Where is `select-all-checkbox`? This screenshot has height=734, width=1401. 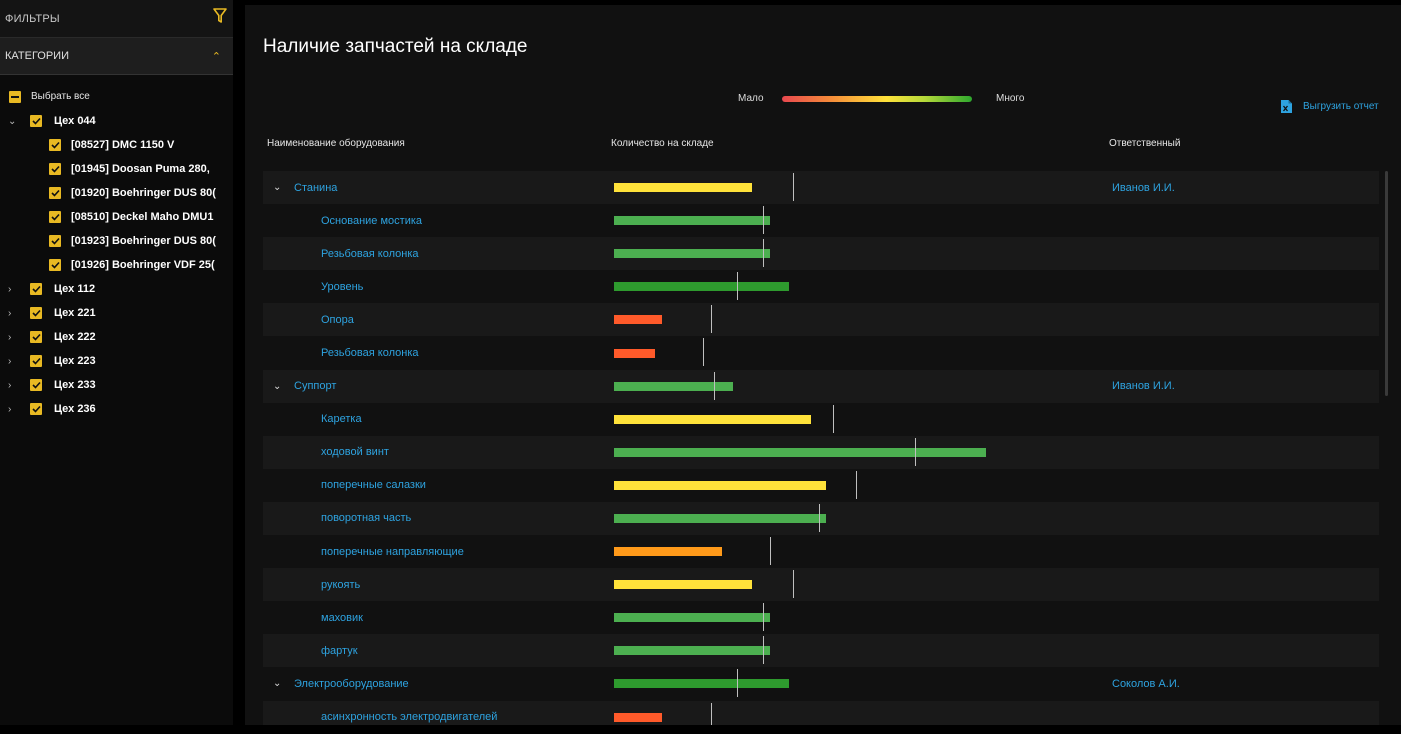
select-all-checkbox is located at coordinates (15, 96).